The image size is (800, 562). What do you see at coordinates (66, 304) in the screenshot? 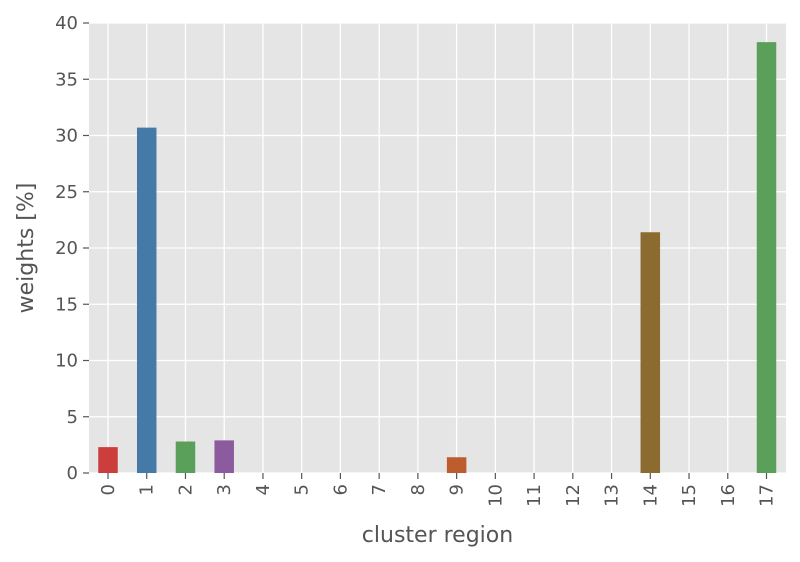
I see `y-tick-label: 15` at bounding box center [66, 304].